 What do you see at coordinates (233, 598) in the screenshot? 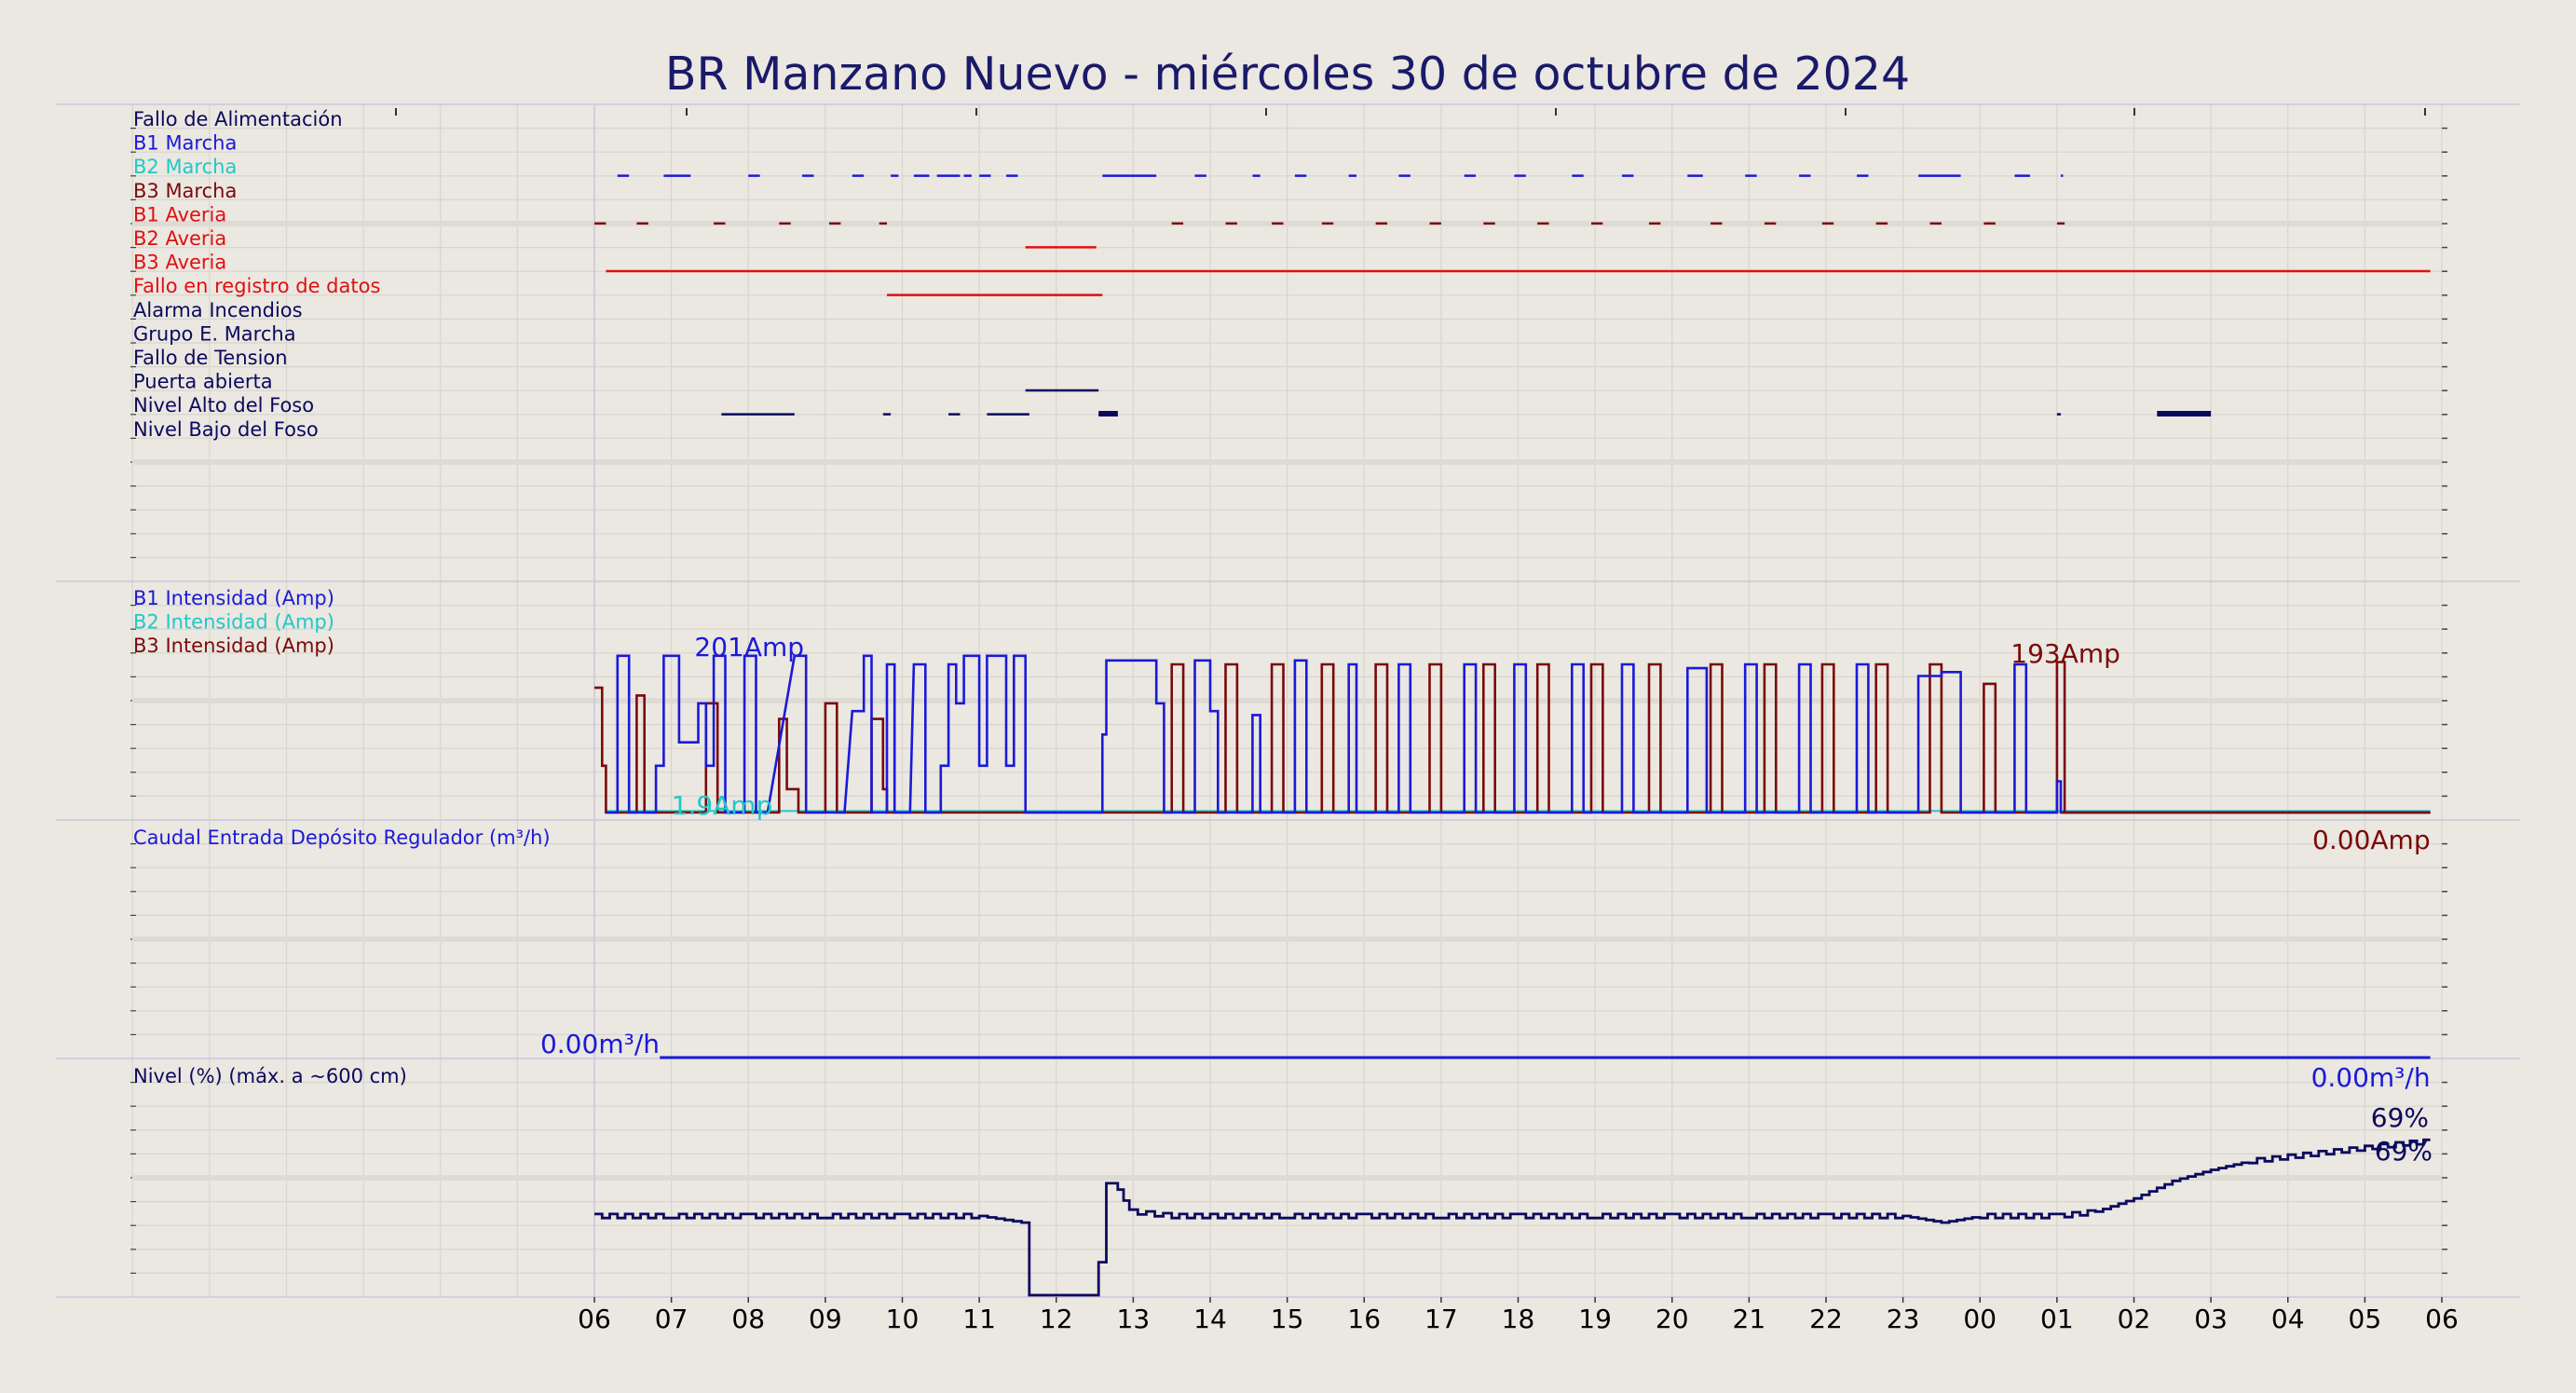
I see `intensity-series-label: B1 Intensidad (Amp)` at bounding box center [233, 598].